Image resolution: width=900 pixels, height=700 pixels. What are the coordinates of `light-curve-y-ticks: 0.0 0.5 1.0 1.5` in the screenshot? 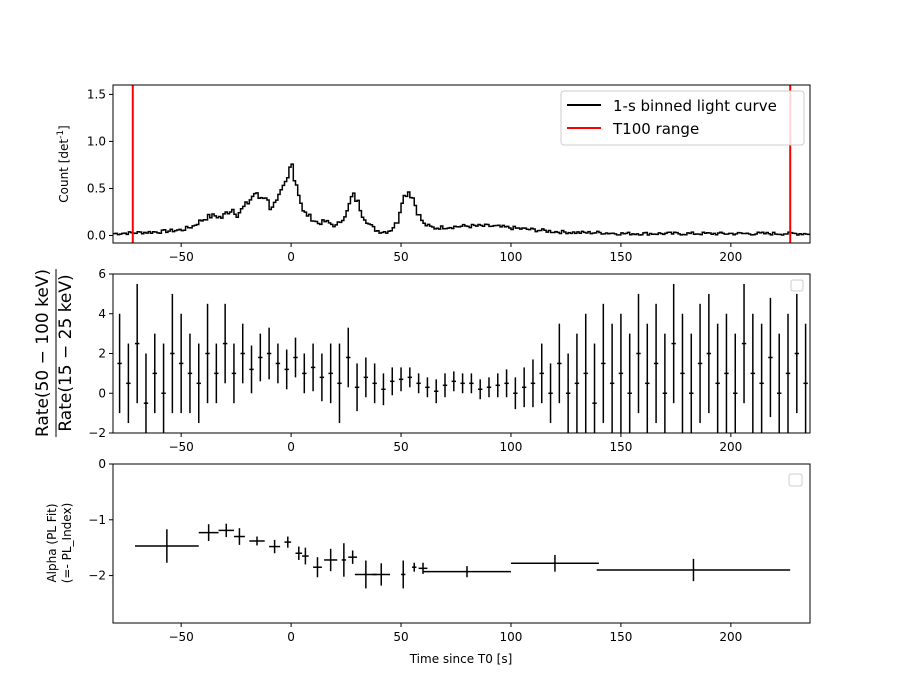 It's located at (100, 164).